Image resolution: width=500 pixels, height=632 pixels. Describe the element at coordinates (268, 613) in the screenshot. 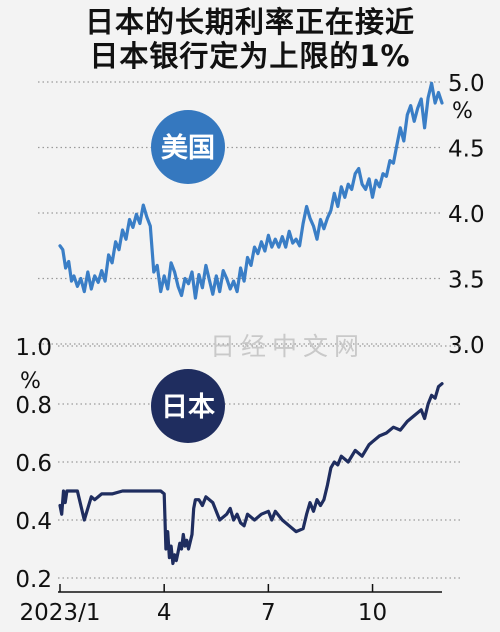

I see `x-tick-label: 7` at that location.